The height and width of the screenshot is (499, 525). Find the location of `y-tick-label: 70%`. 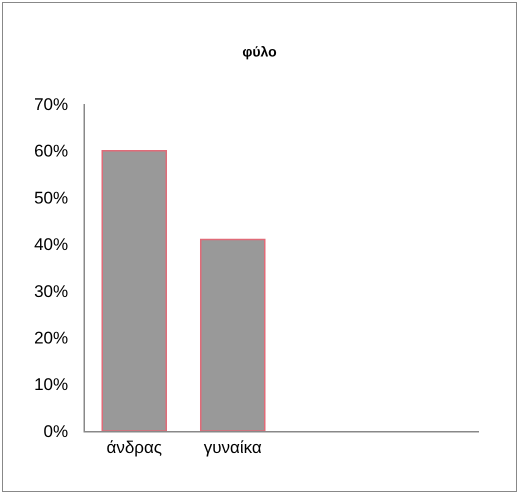

y-tick-label: 70% is located at coordinates (51, 104).